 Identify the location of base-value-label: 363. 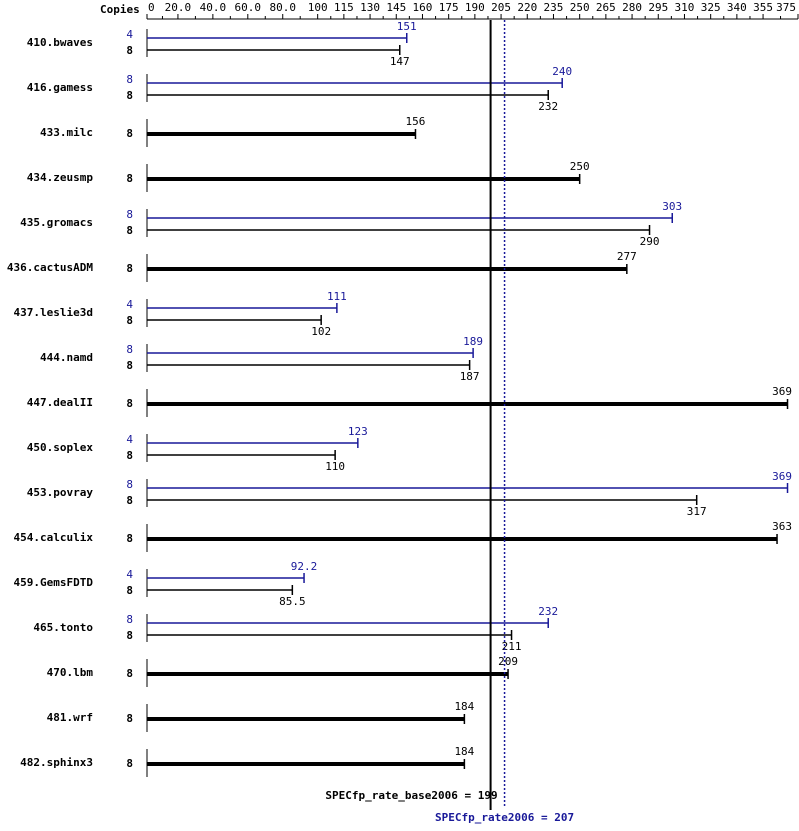
(782, 526).